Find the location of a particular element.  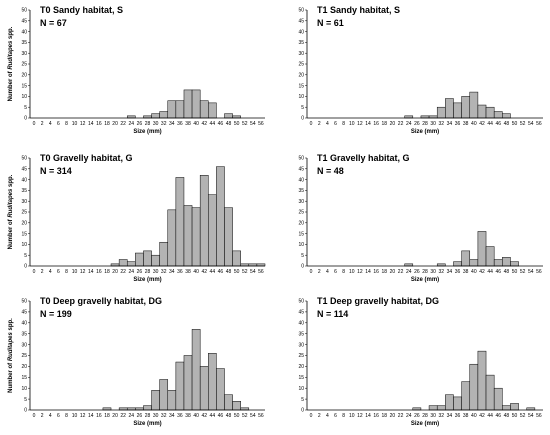

y-tick-label: 10 is located at coordinates (24, 389).